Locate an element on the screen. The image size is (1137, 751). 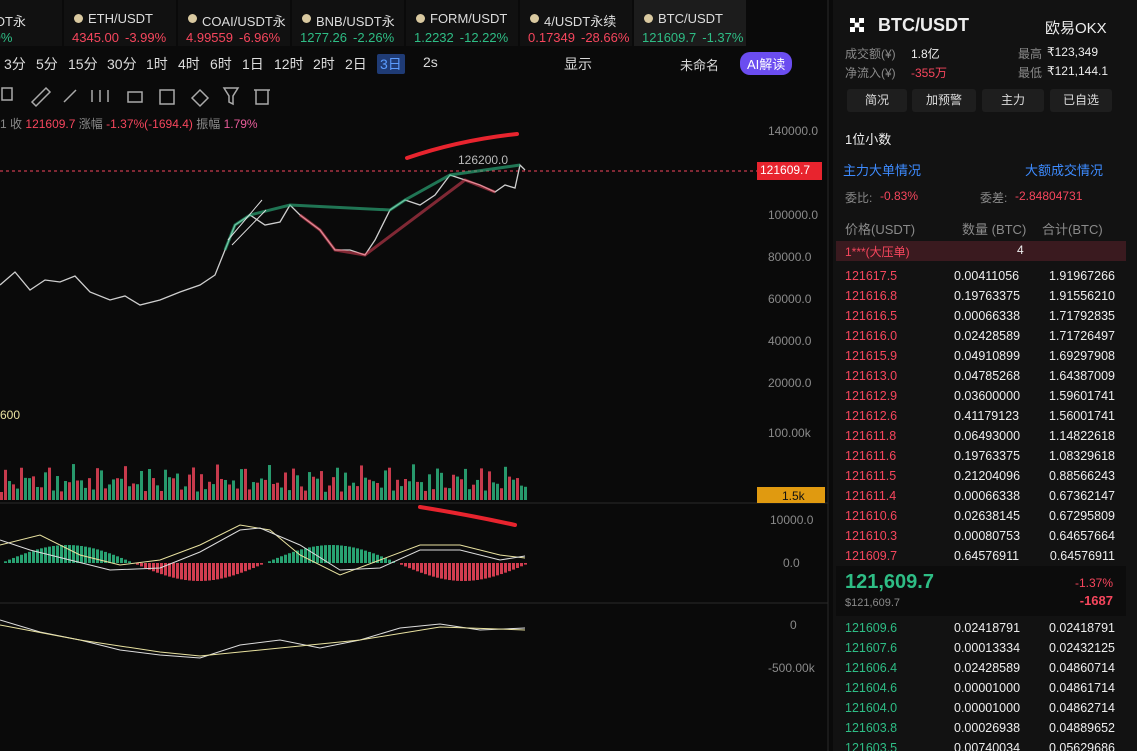
tab: BNB/USDT永 1277.26 -2.26% is located at coordinates (348, 23).